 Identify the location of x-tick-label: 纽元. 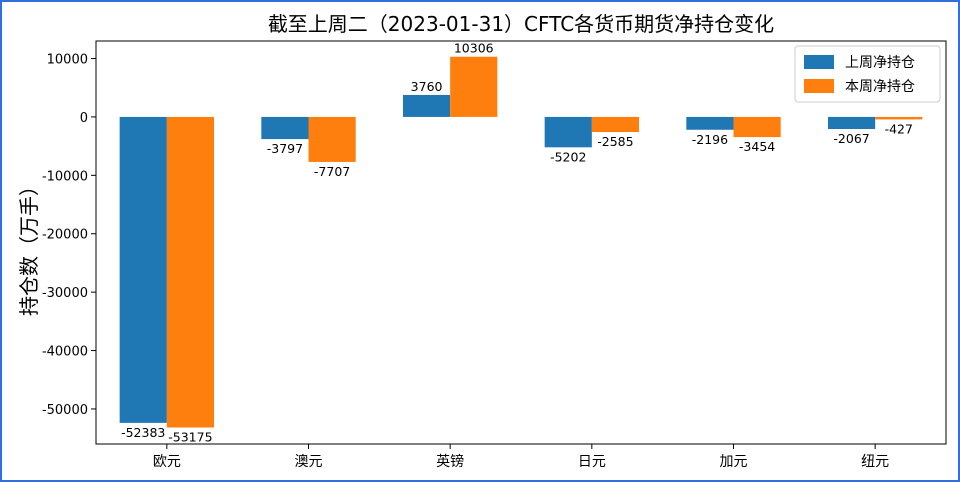
(875, 462).